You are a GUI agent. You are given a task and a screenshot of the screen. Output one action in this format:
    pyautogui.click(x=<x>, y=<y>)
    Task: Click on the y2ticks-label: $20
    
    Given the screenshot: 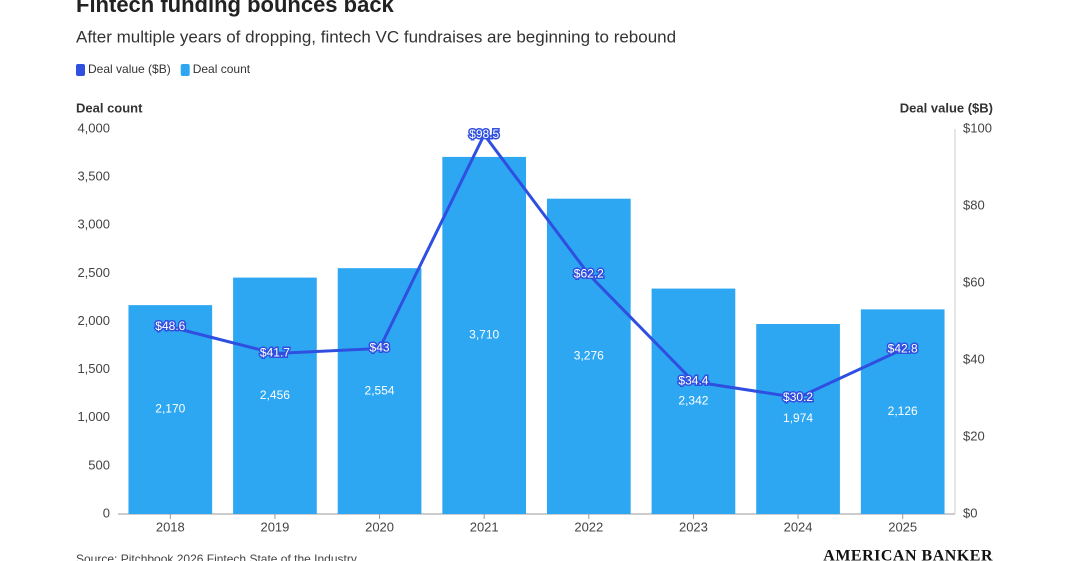 What is the action you would take?
    pyautogui.click(x=974, y=435)
    